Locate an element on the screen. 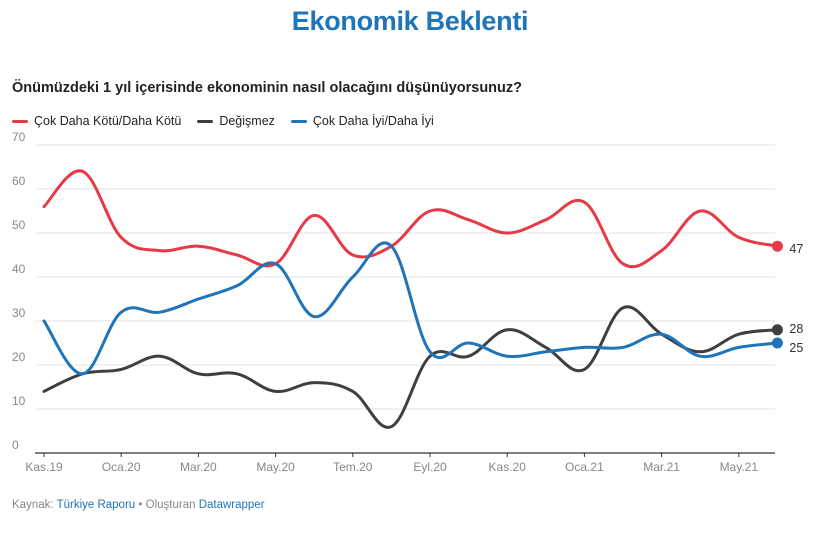  y-tick-label: 50 is located at coordinates (19, 225).